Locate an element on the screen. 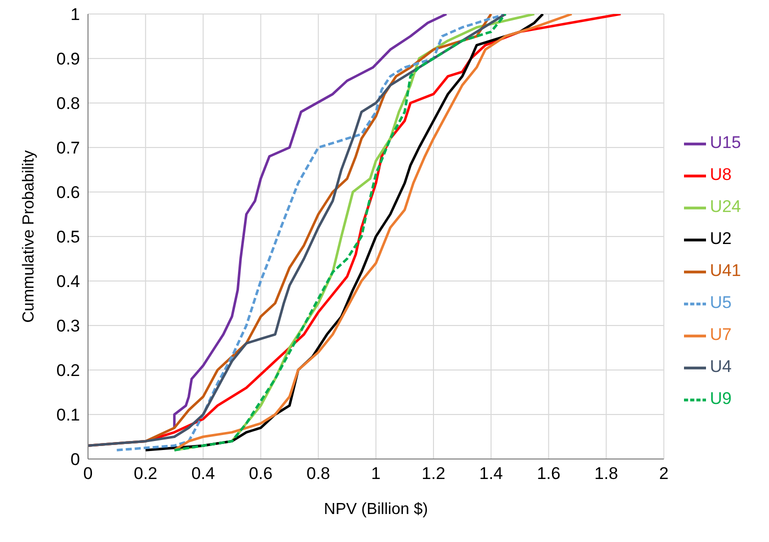 This screenshot has height=542, width=769. legend-label: U15 is located at coordinates (725, 142).